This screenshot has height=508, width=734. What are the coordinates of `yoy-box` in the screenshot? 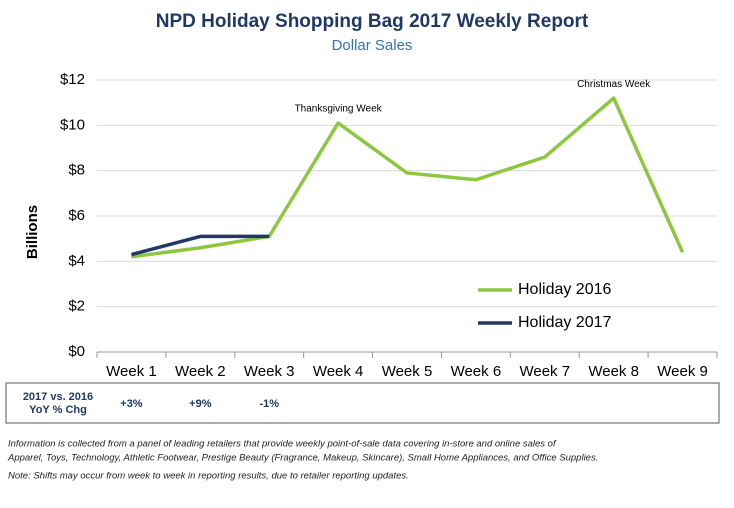 It's located at (362, 403).